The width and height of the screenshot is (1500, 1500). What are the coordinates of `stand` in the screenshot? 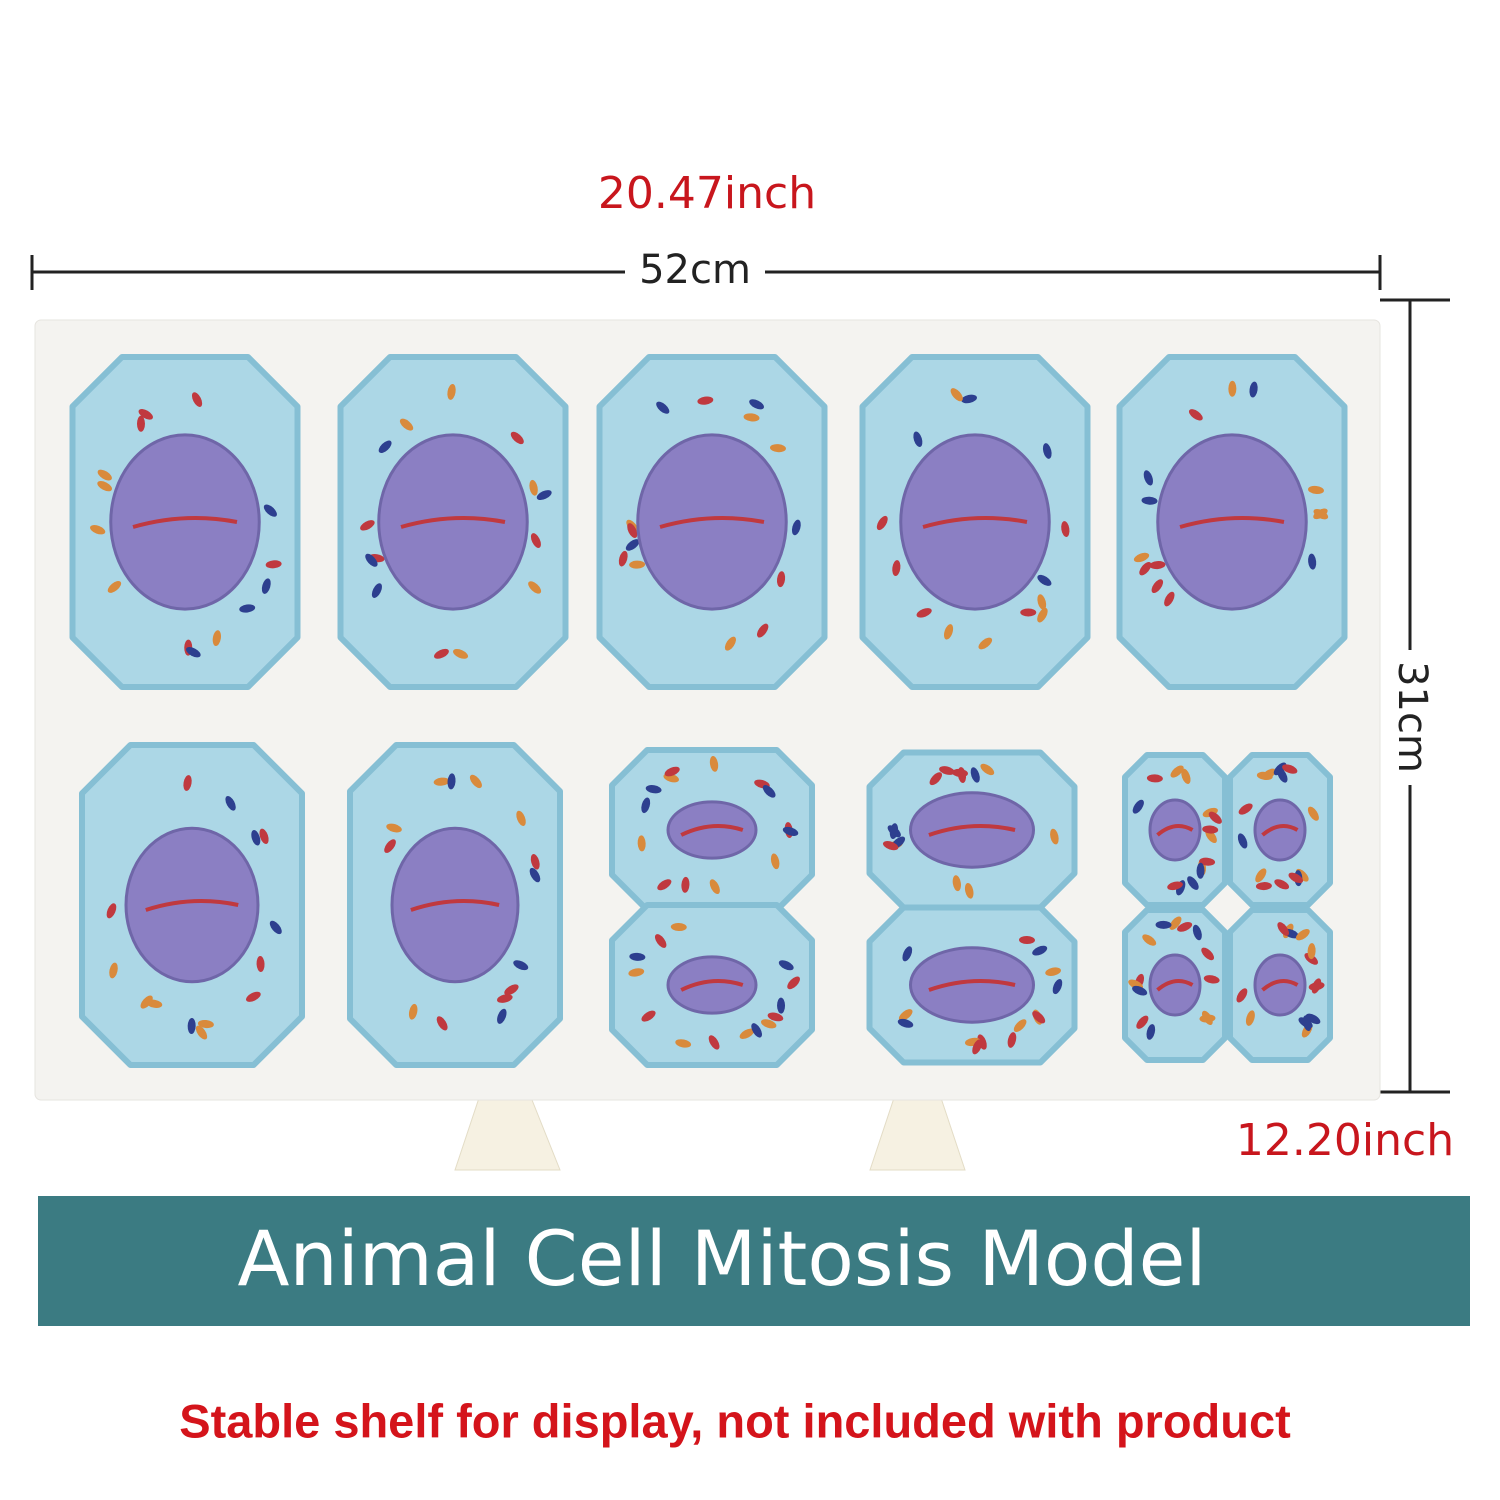 It's located at (710, 1132).